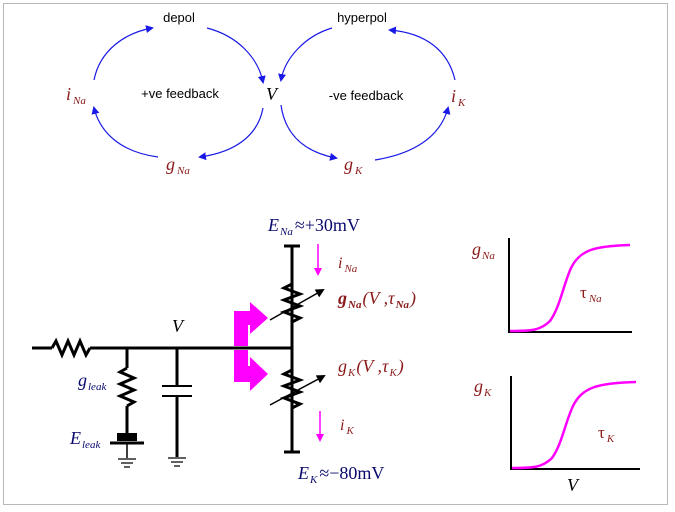  I want to click on leak-battery-plate, so click(127, 437).